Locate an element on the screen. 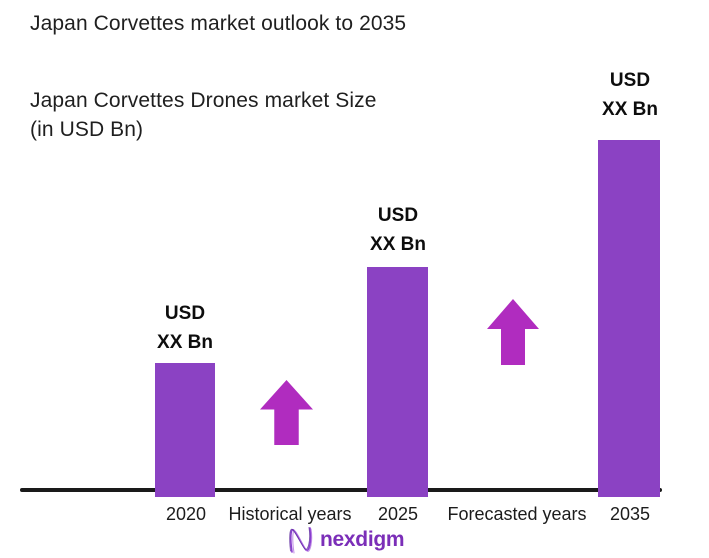  nexdigm-logo: nexdigm is located at coordinates (346, 540).